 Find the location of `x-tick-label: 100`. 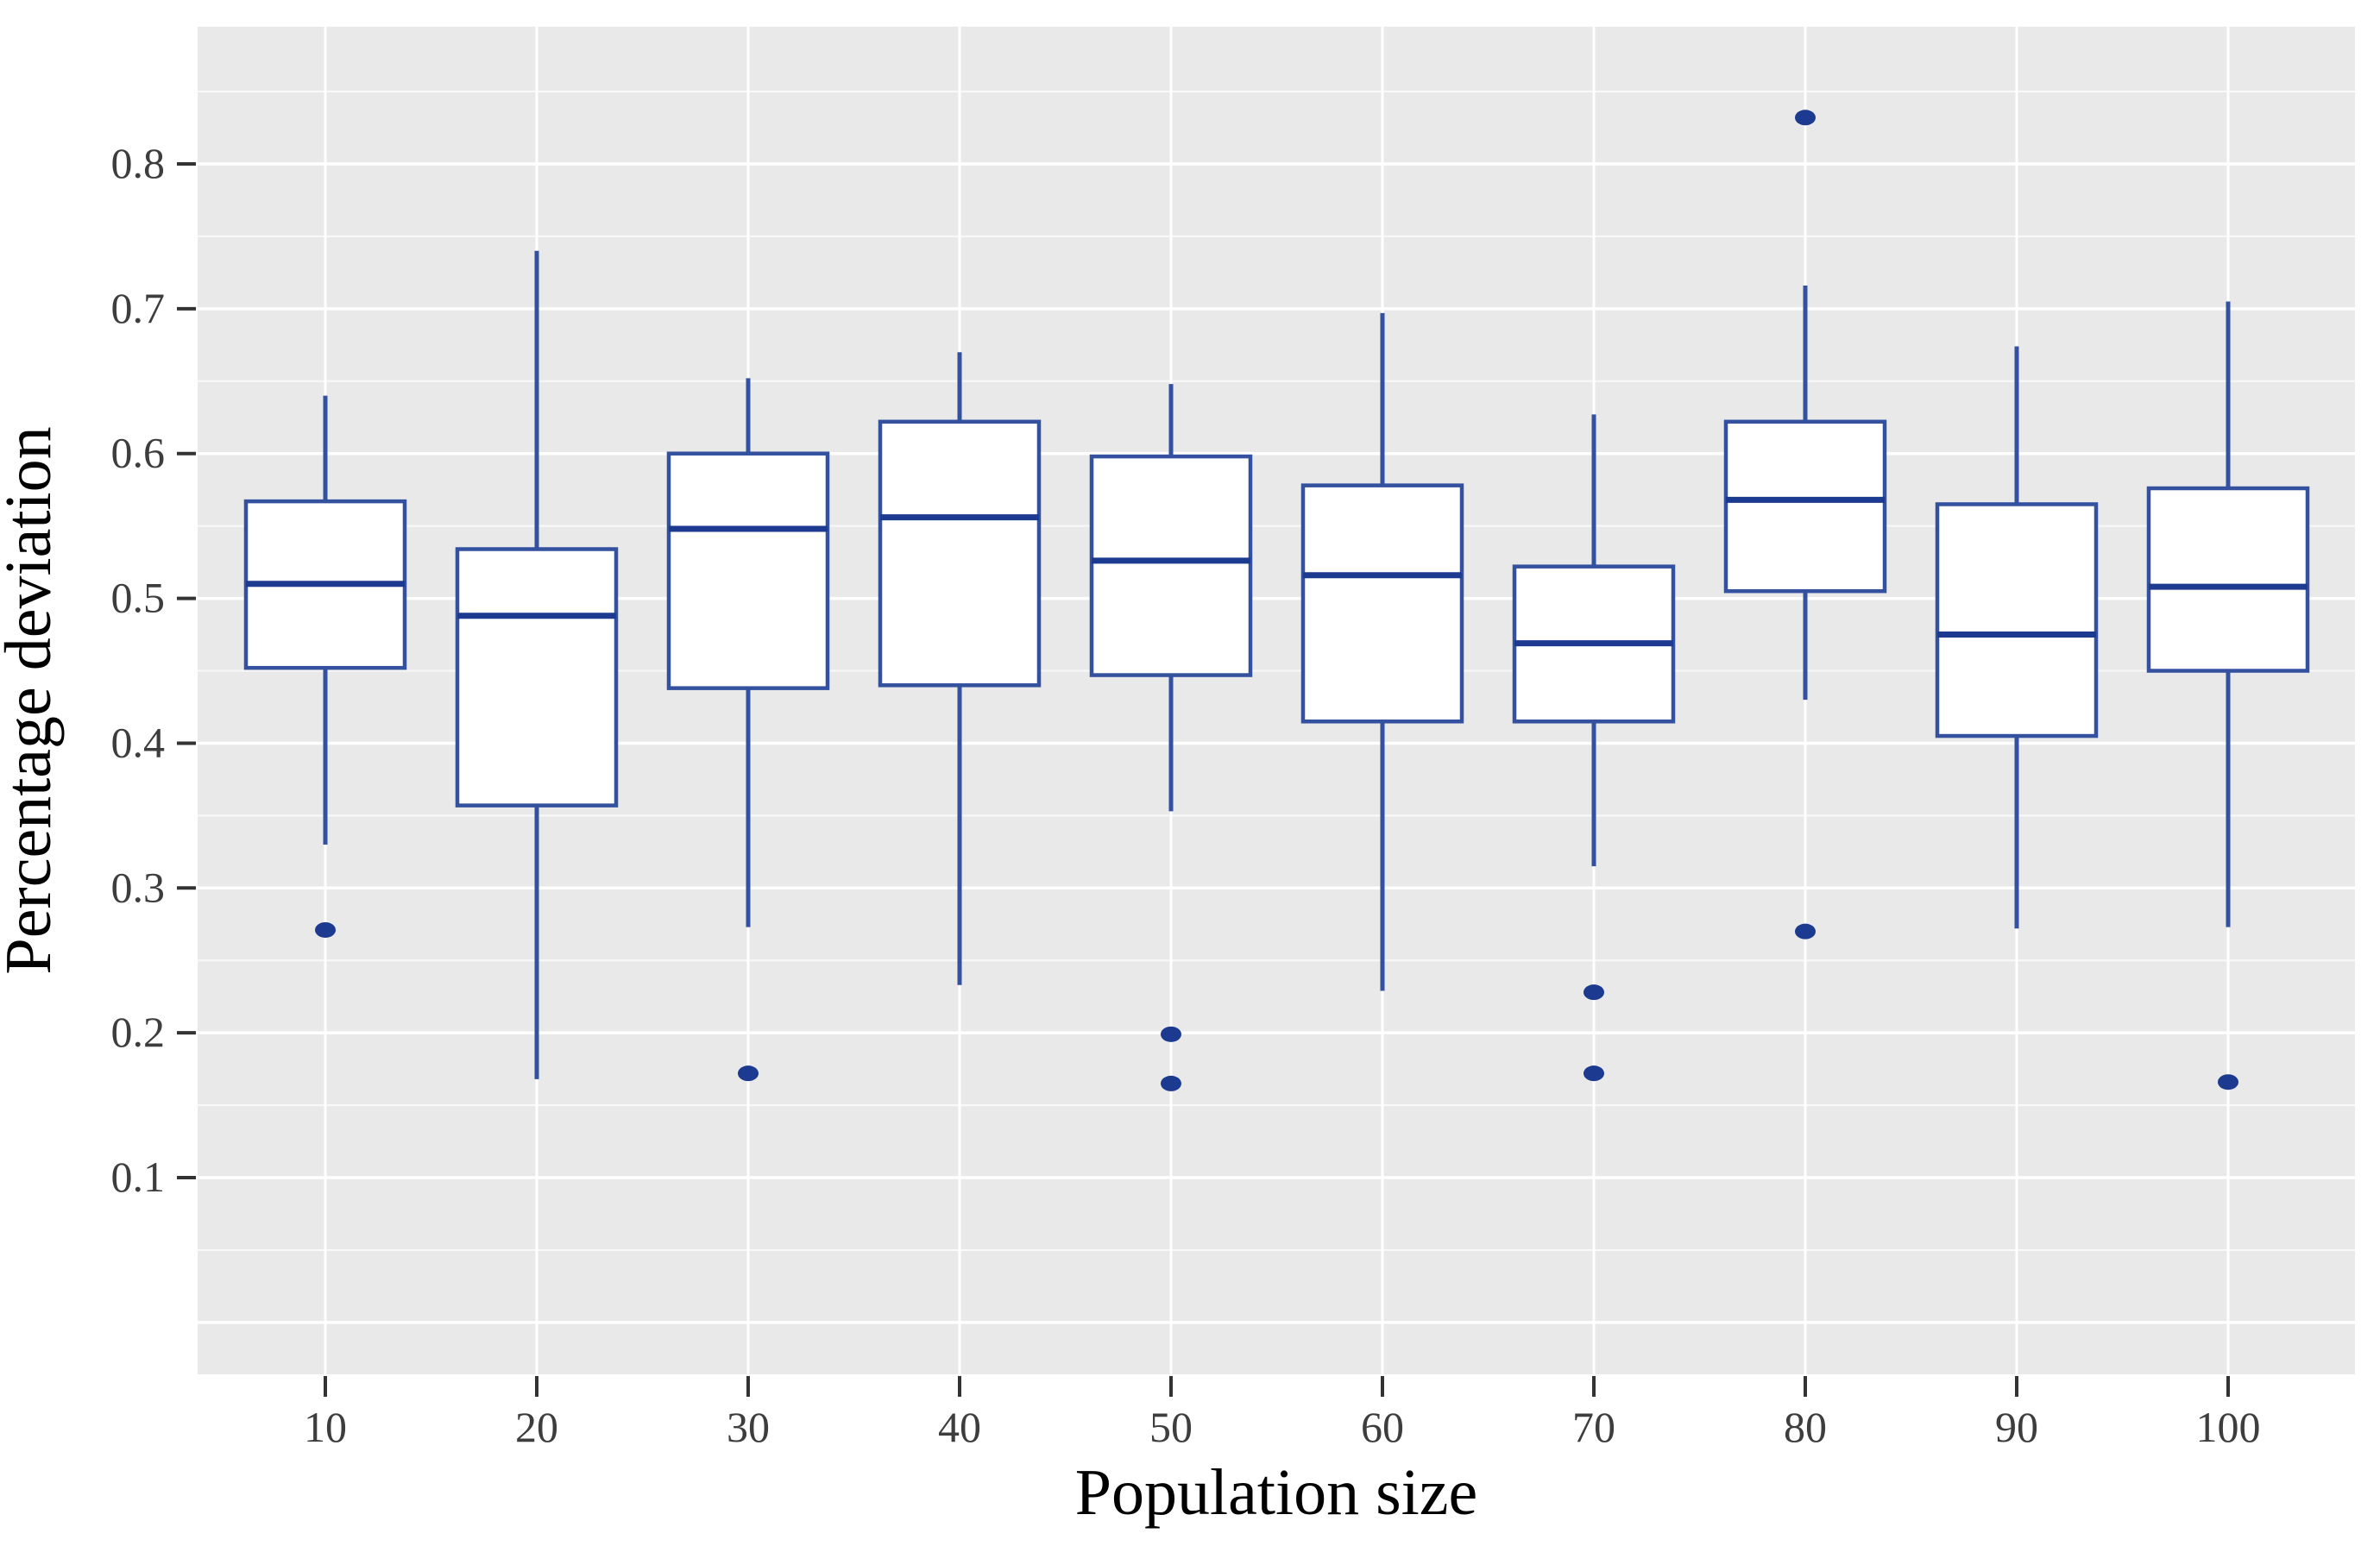

x-tick-label: 100 is located at coordinates (2229, 1427).